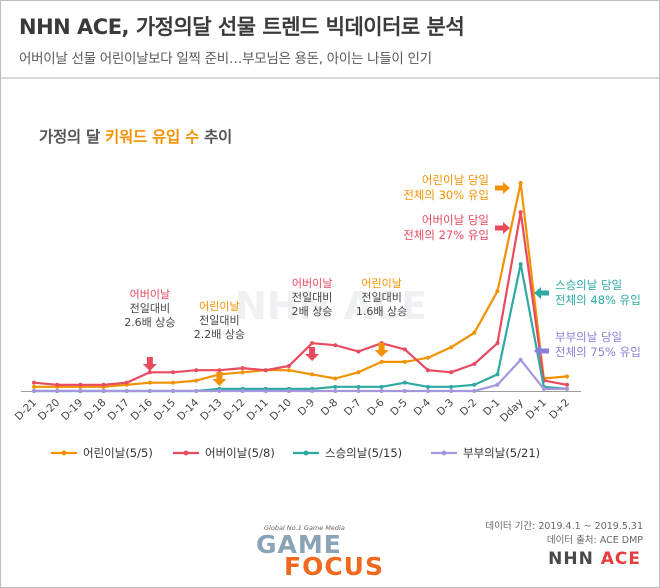 The width and height of the screenshot is (660, 588). What do you see at coordinates (353, 408) in the screenshot?
I see `x-tick-label: D-7` at bounding box center [353, 408].